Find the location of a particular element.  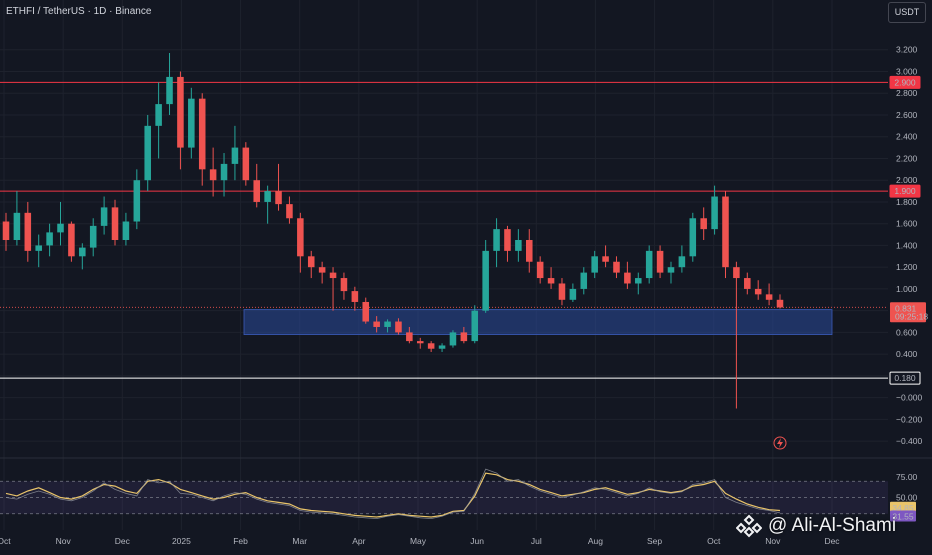

time-tick-label: May is located at coordinates (418, 541).